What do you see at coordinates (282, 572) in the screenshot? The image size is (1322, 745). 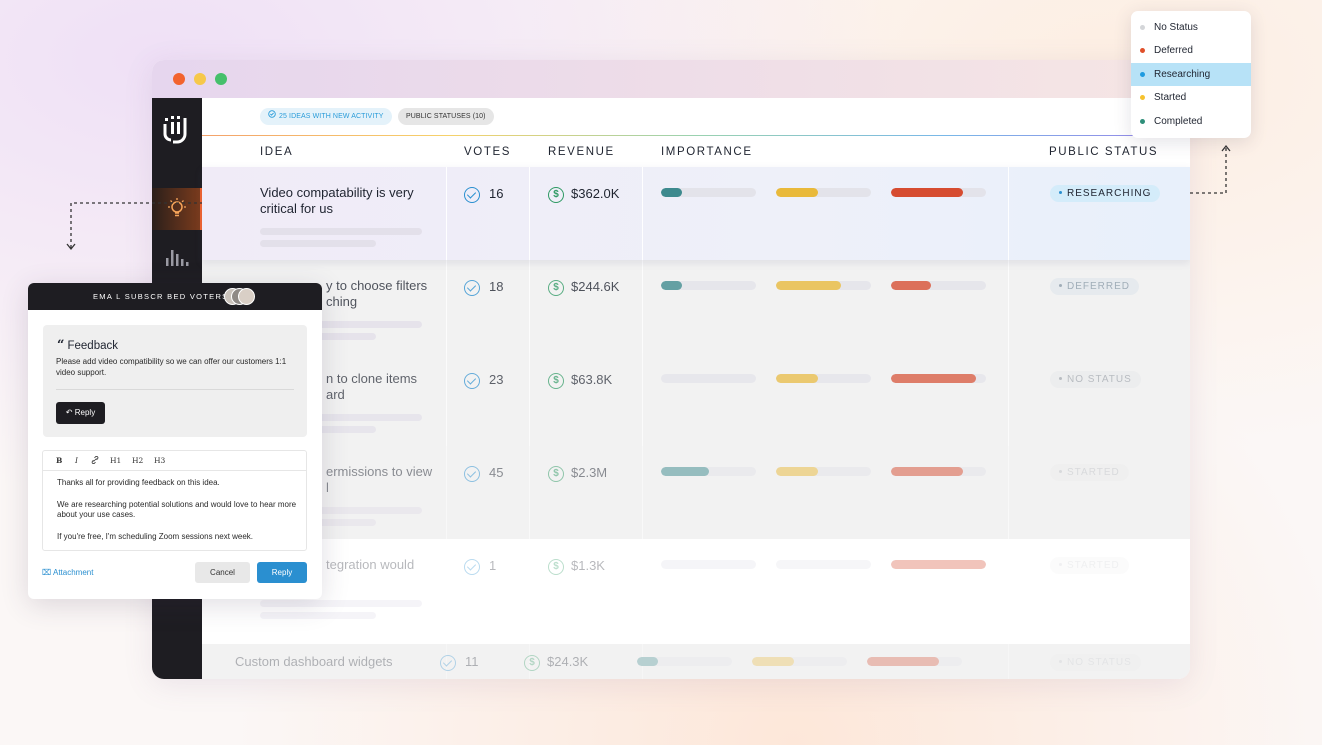 I see `submit-reply-button: Reply` at bounding box center [282, 572].